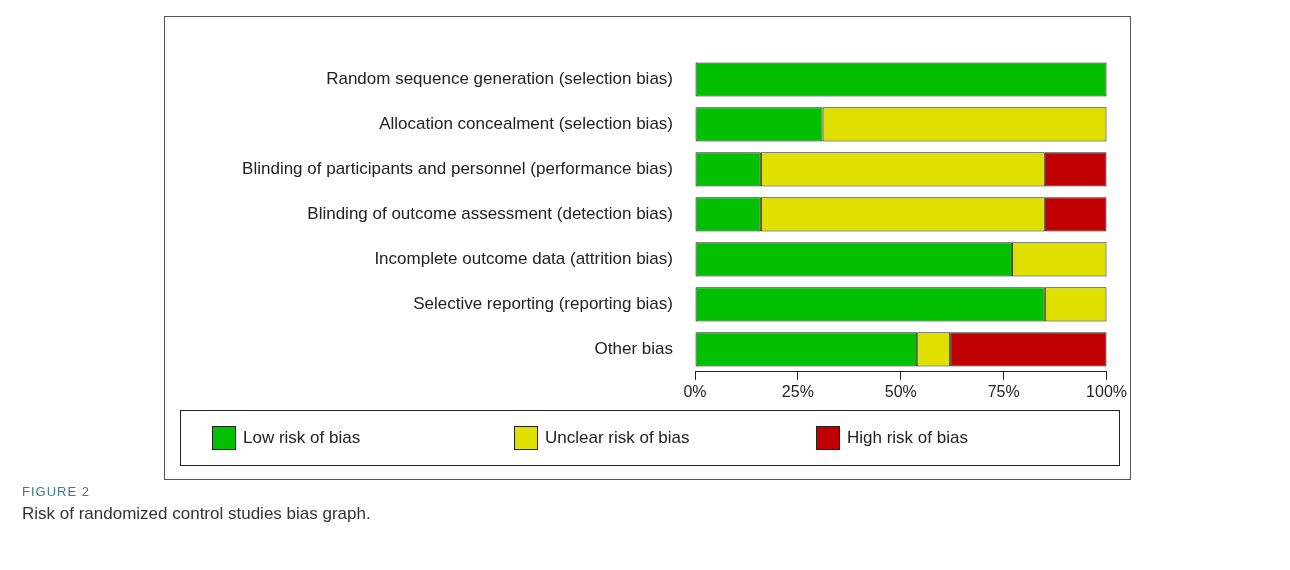  Describe the element at coordinates (56, 491) in the screenshot. I see `caption: FIGURE 2` at that location.